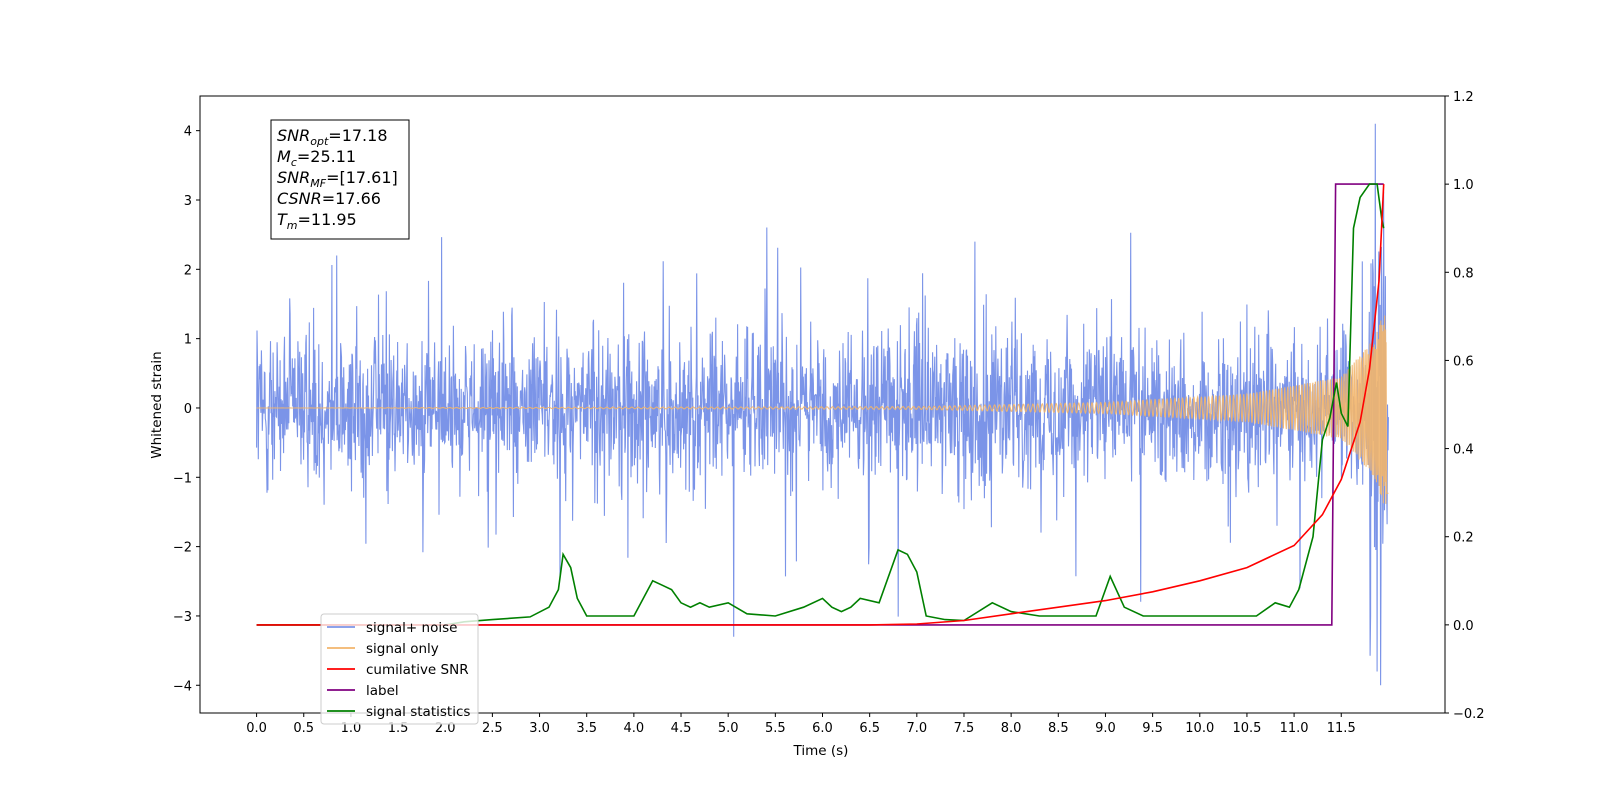 The image size is (1600, 804). What do you see at coordinates (417, 670) in the screenshot?
I see `legend-entry-label: cumilative SNR` at bounding box center [417, 670].